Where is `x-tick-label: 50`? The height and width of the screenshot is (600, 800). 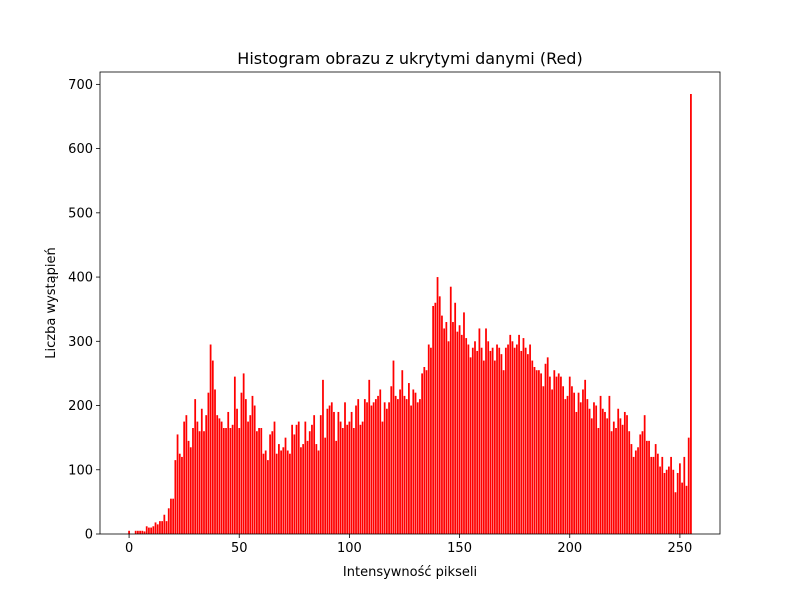 x-tick-label: 50 is located at coordinates (239, 548).